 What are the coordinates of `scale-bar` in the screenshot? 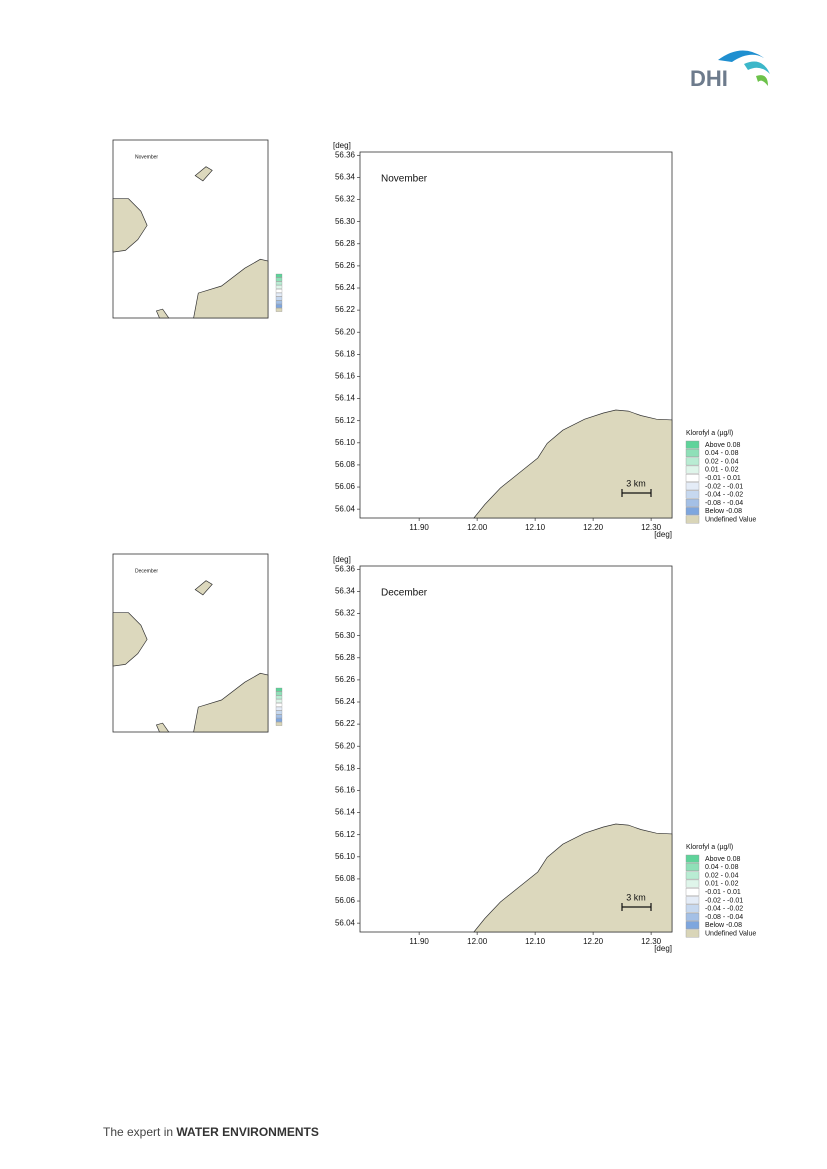 It's located at (636, 907).